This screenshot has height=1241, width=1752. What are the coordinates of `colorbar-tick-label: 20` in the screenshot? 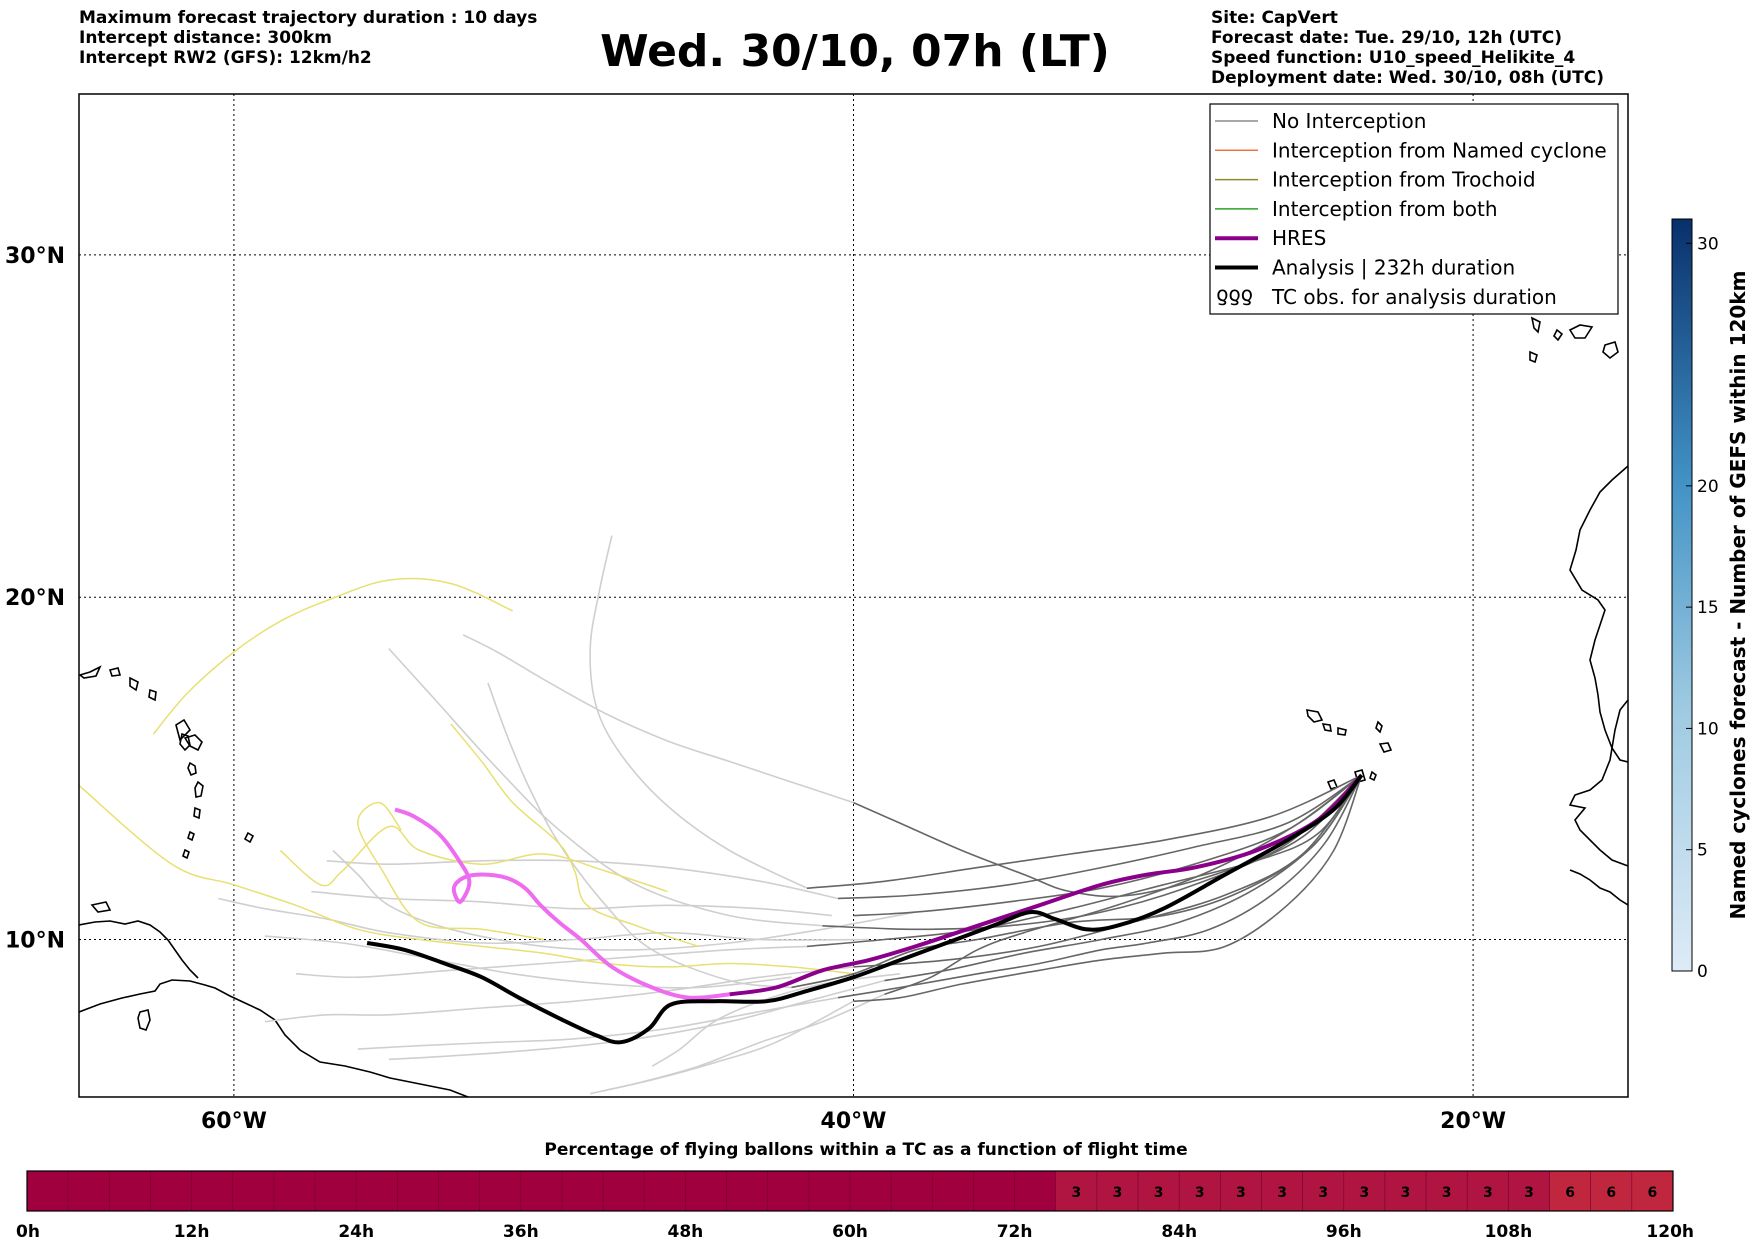 It's located at (1708, 487).